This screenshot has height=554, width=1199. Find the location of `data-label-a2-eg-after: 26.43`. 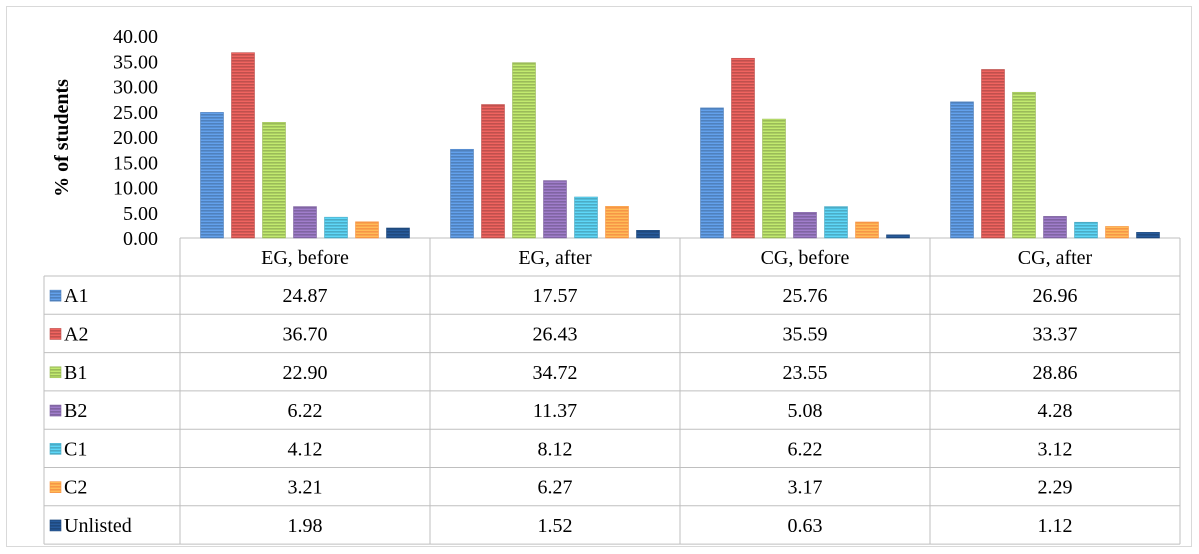

data-label-a2-eg-after: 26.43 is located at coordinates (555, 334).